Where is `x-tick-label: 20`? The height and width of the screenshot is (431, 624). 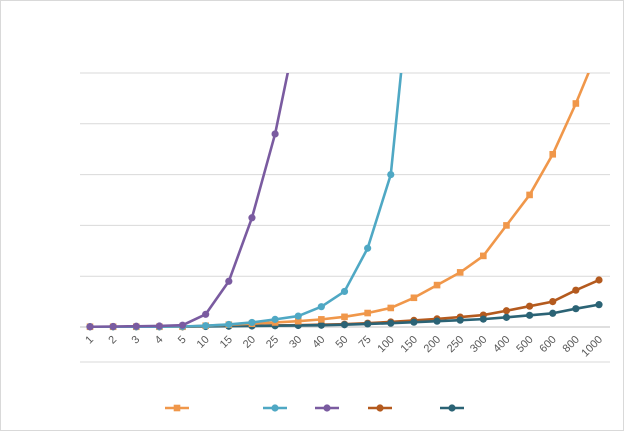
x-tick-label: 20 is located at coordinates (249, 342).